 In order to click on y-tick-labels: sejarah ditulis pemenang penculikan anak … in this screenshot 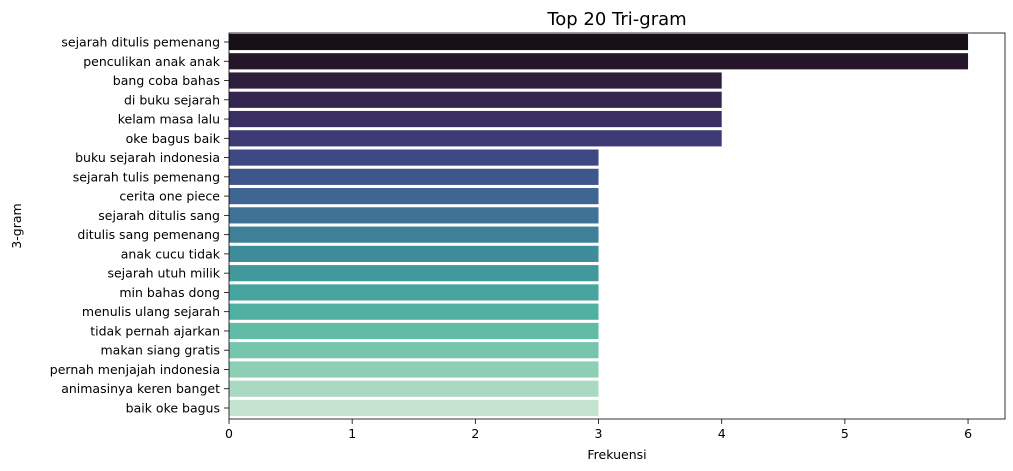, I will do `click(139, 225)`.